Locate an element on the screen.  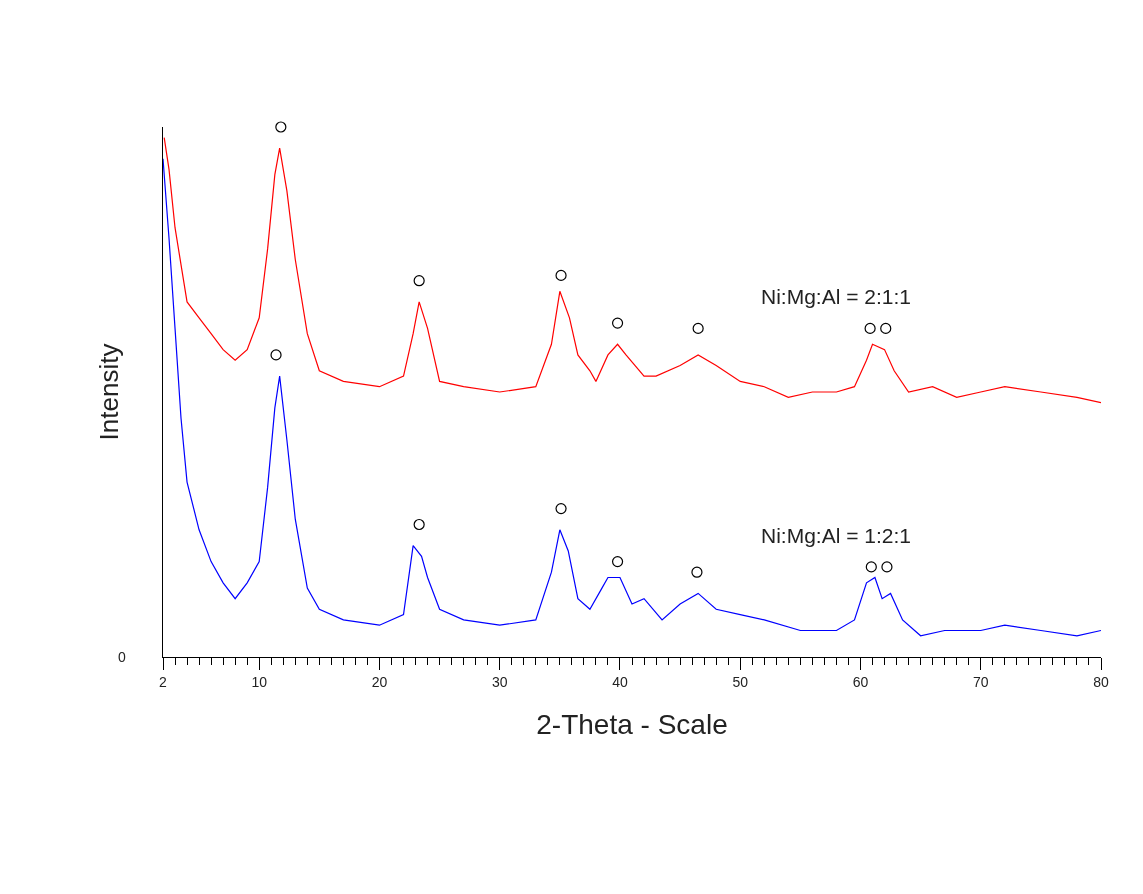
x-tick-label: 80 is located at coordinates (1101, 681).